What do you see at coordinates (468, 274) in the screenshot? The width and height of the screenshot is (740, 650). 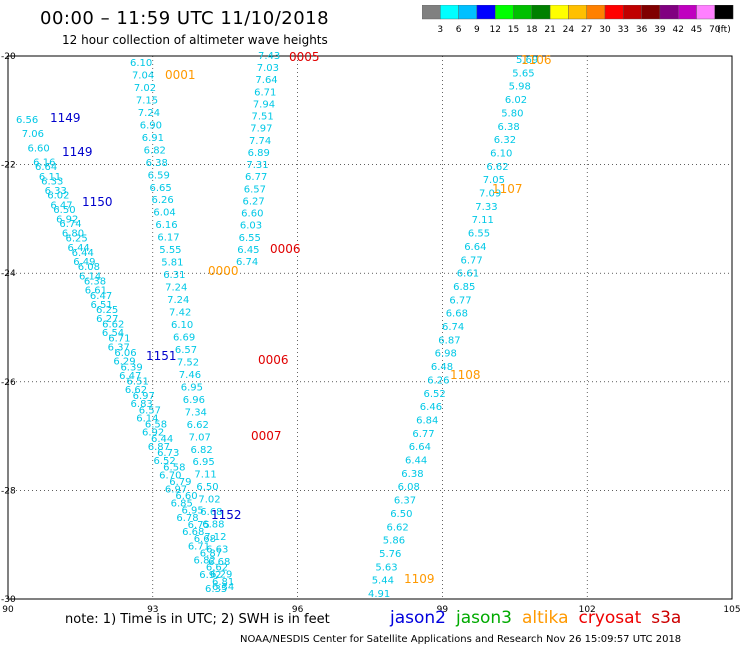 I see `swh-value-east-b: 6.61` at bounding box center [468, 274].